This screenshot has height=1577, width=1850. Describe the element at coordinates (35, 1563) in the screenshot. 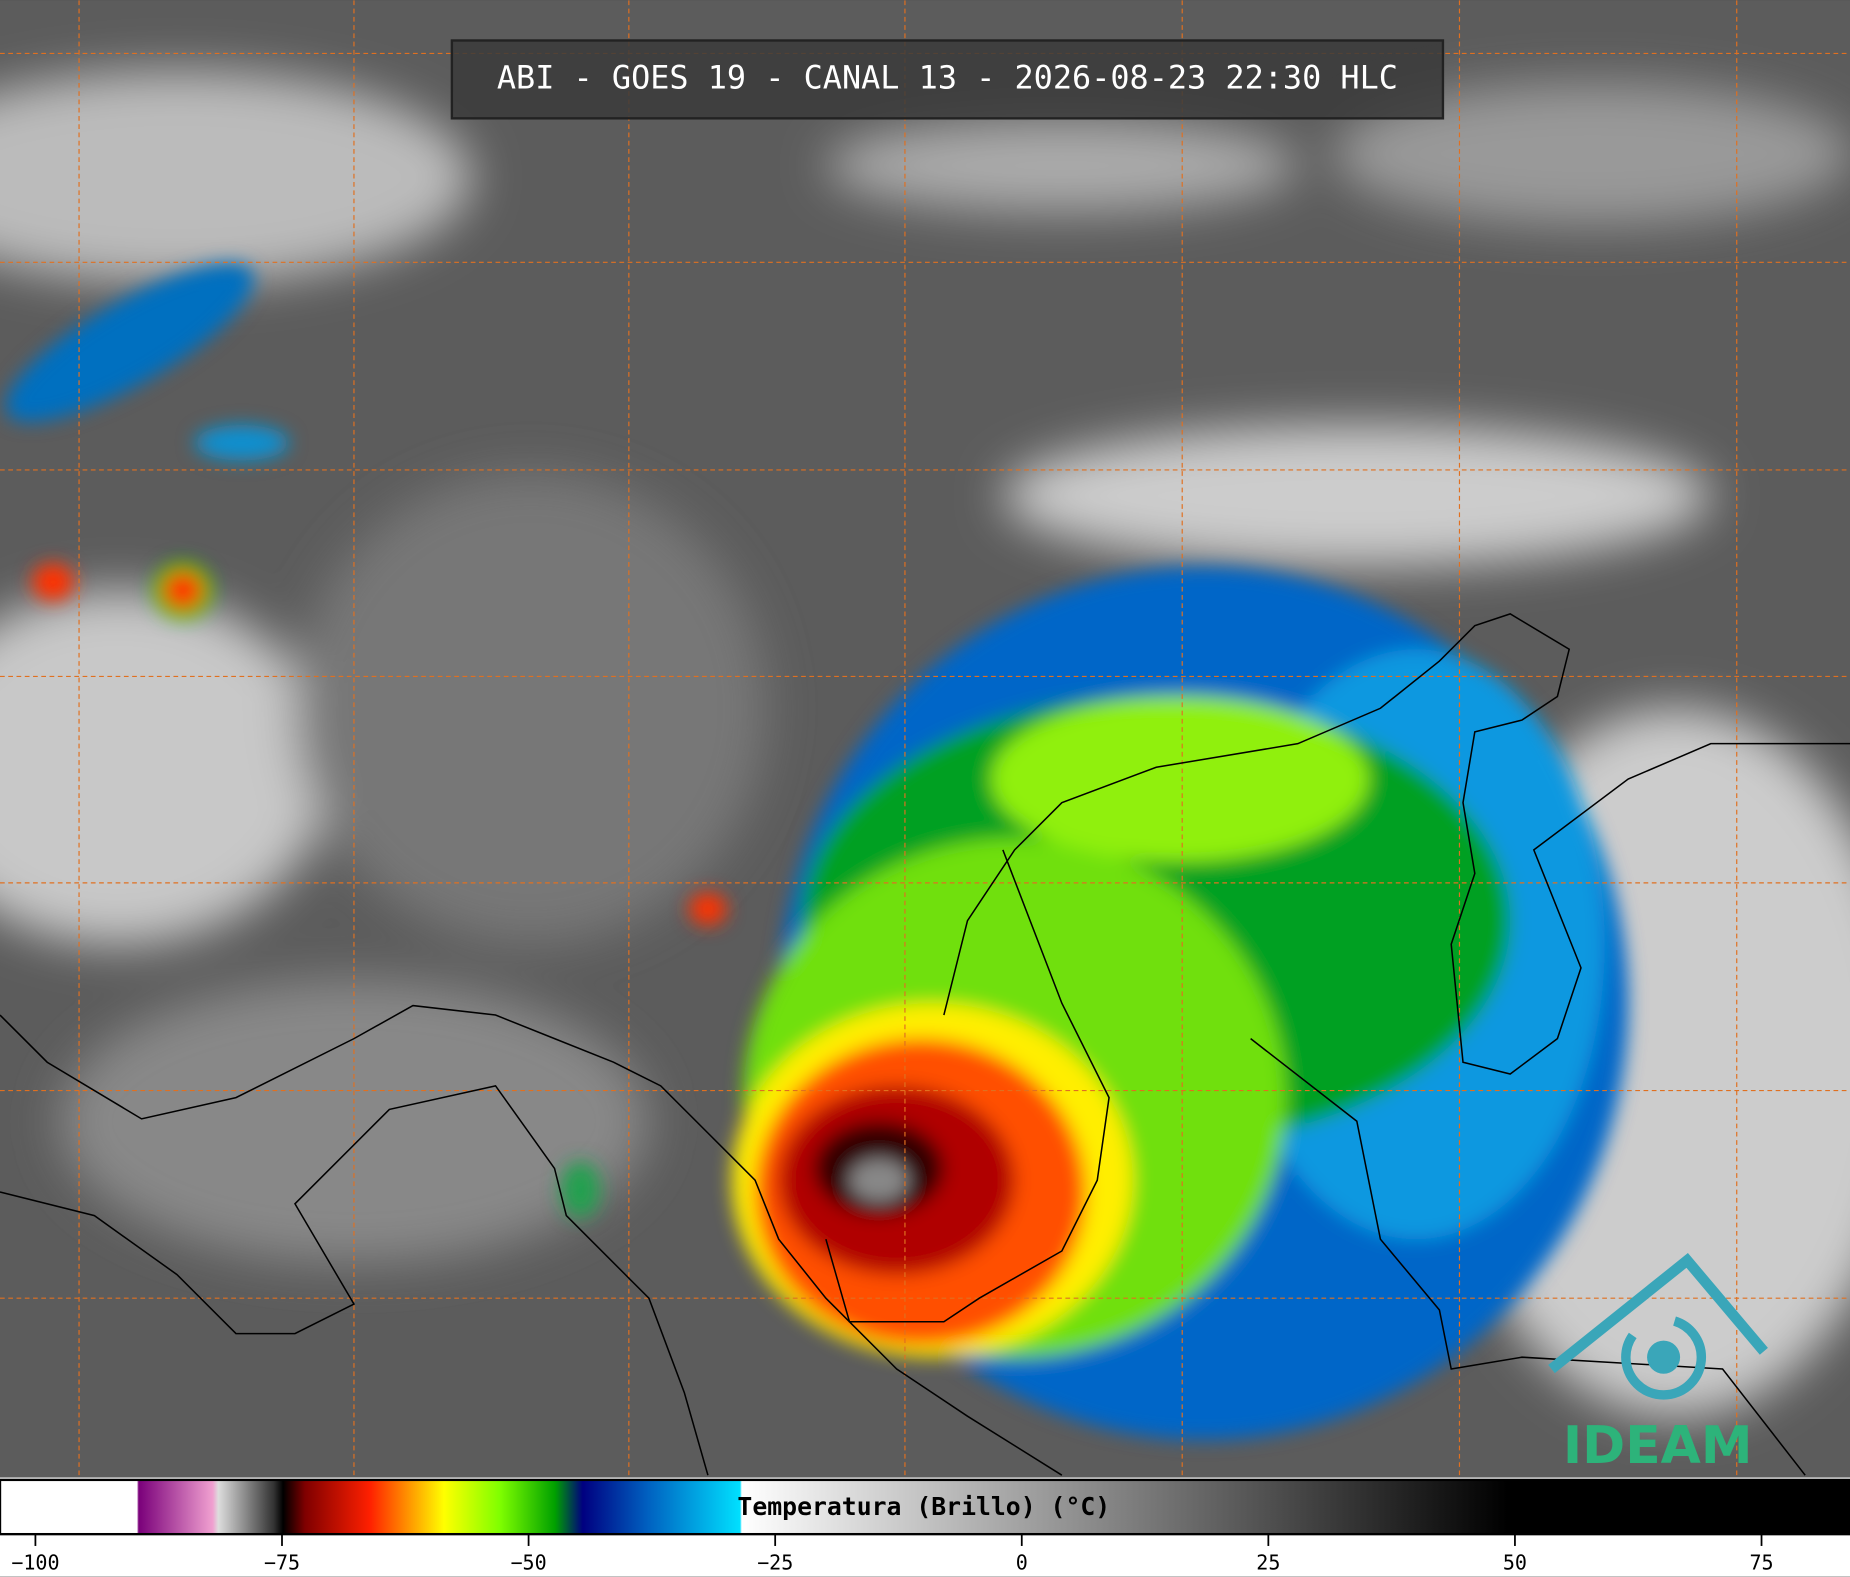

I see `tick-label: −100` at that location.